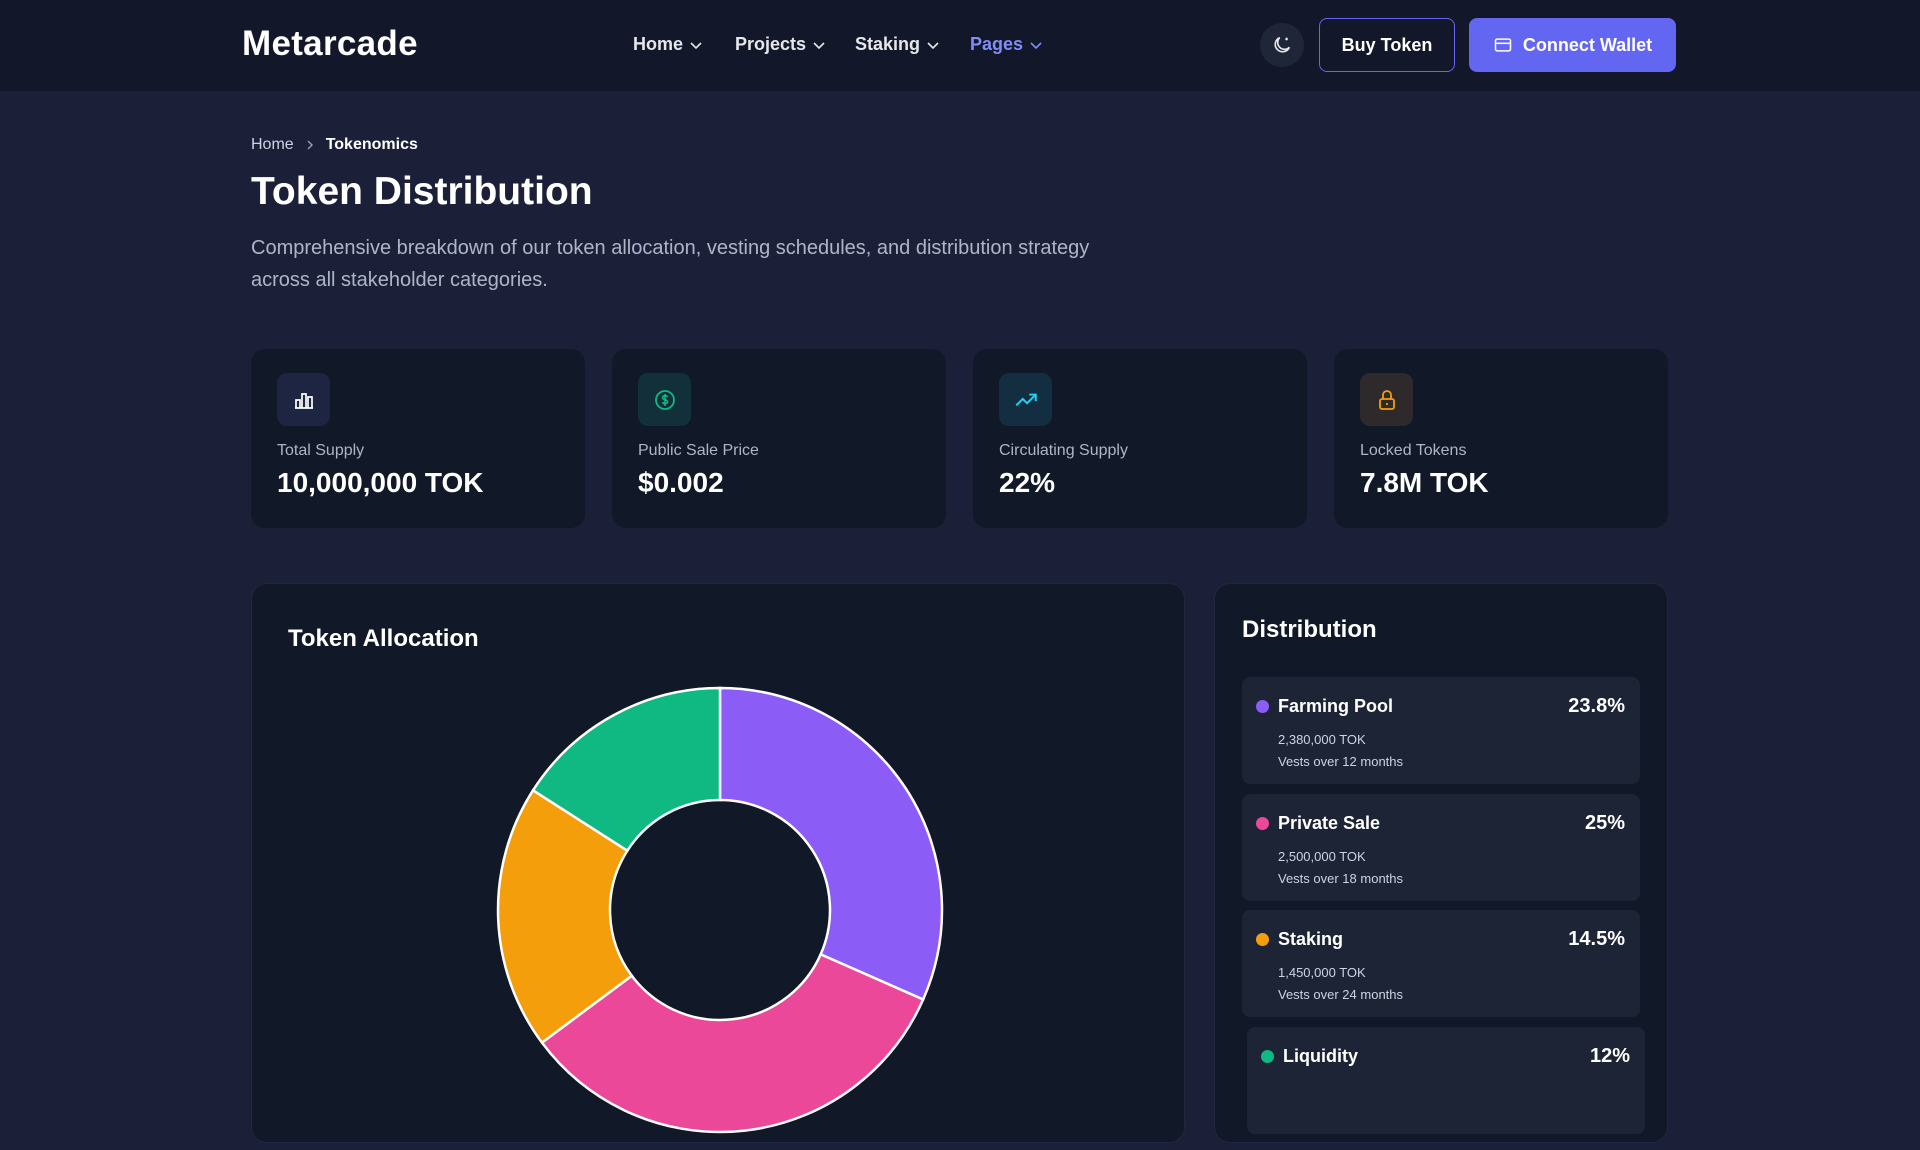 Image resolution: width=1920 pixels, height=1150 pixels. Describe the element at coordinates (698, 450) in the screenshot. I see `stat-label: Public Sale Price` at that location.